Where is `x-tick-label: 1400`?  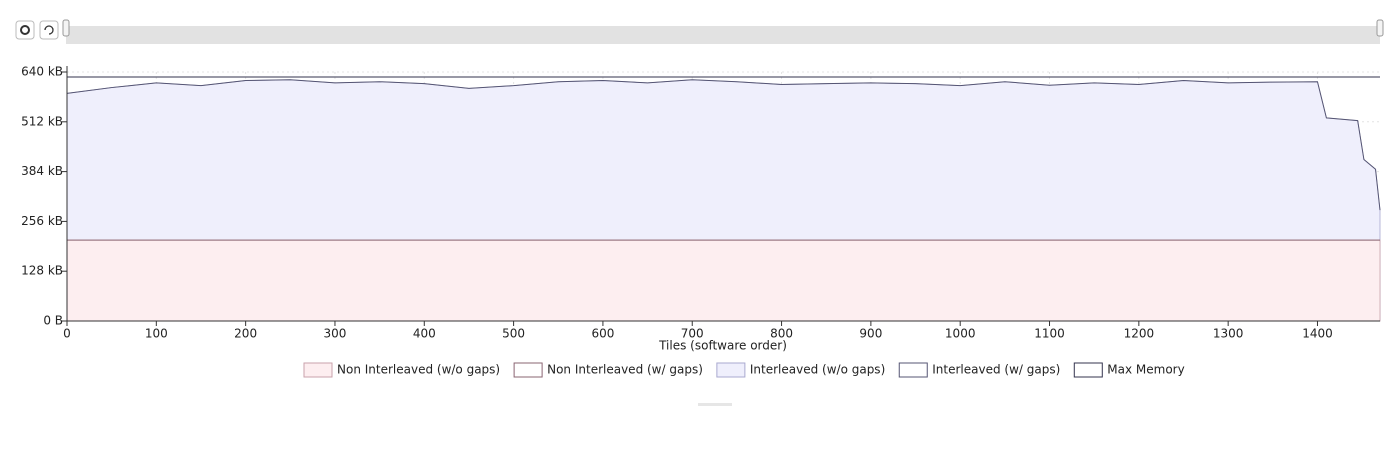
x-tick-label: 1400 is located at coordinates (1317, 334).